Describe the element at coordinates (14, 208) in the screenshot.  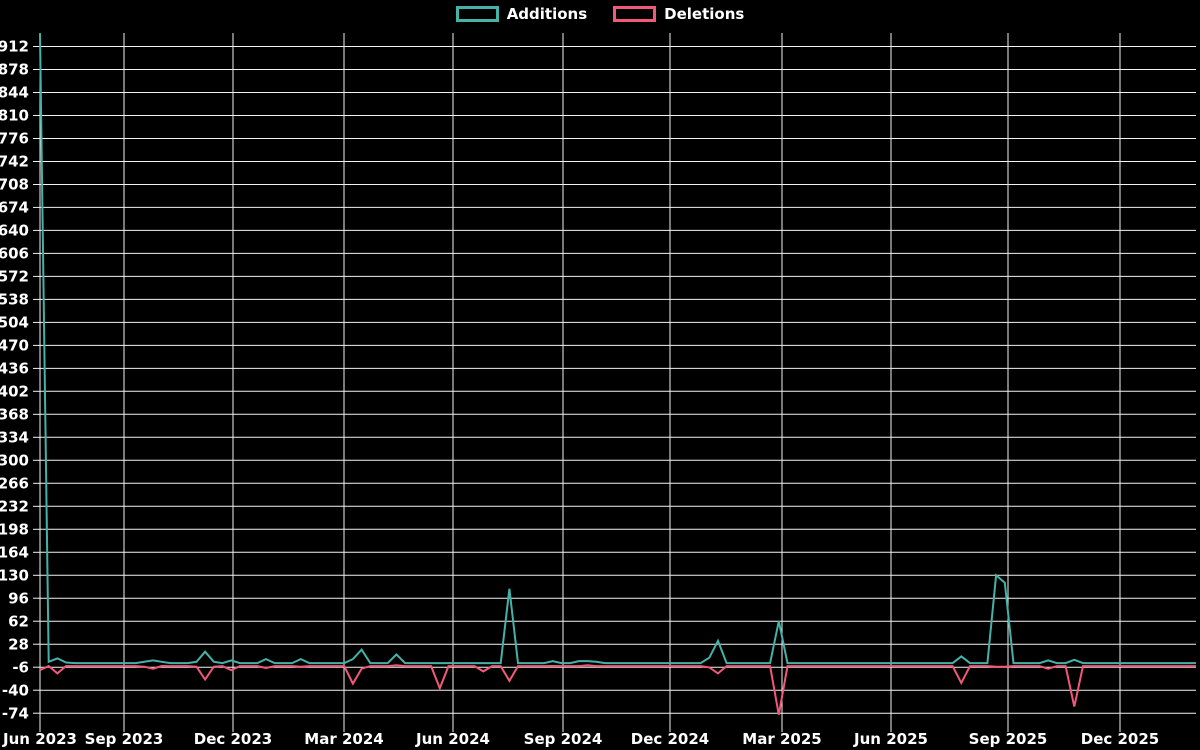
I see `y-tick-label: 674` at that location.